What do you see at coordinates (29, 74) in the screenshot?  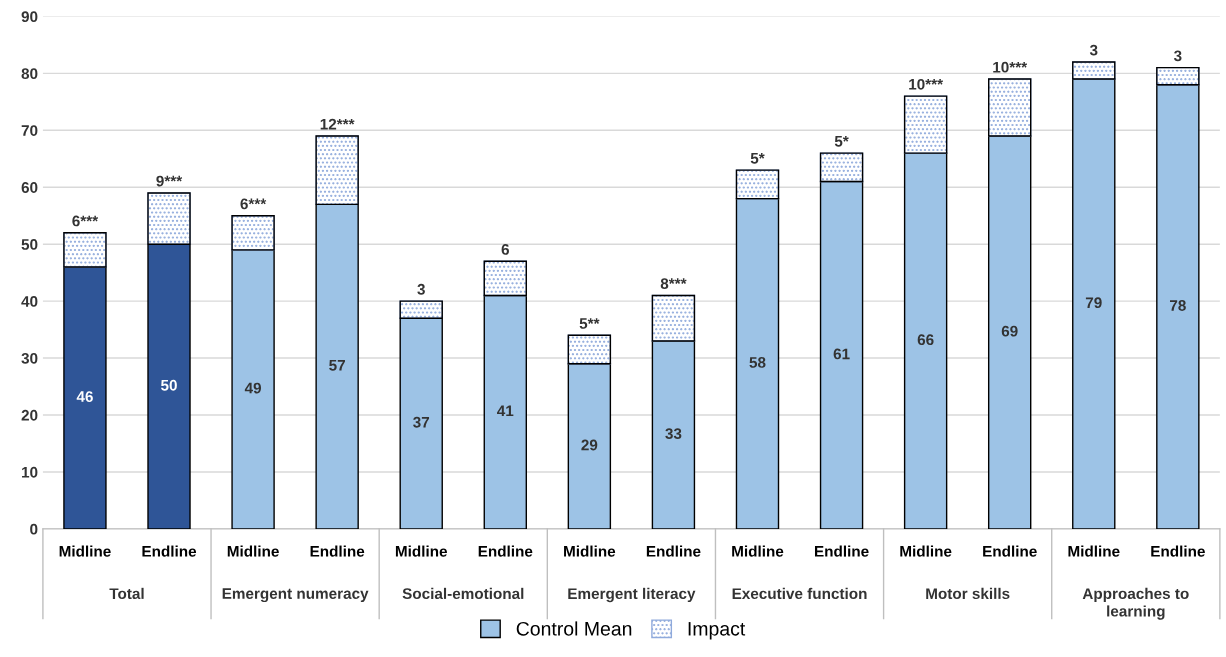 I see `y-tick-label: 80` at bounding box center [29, 74].